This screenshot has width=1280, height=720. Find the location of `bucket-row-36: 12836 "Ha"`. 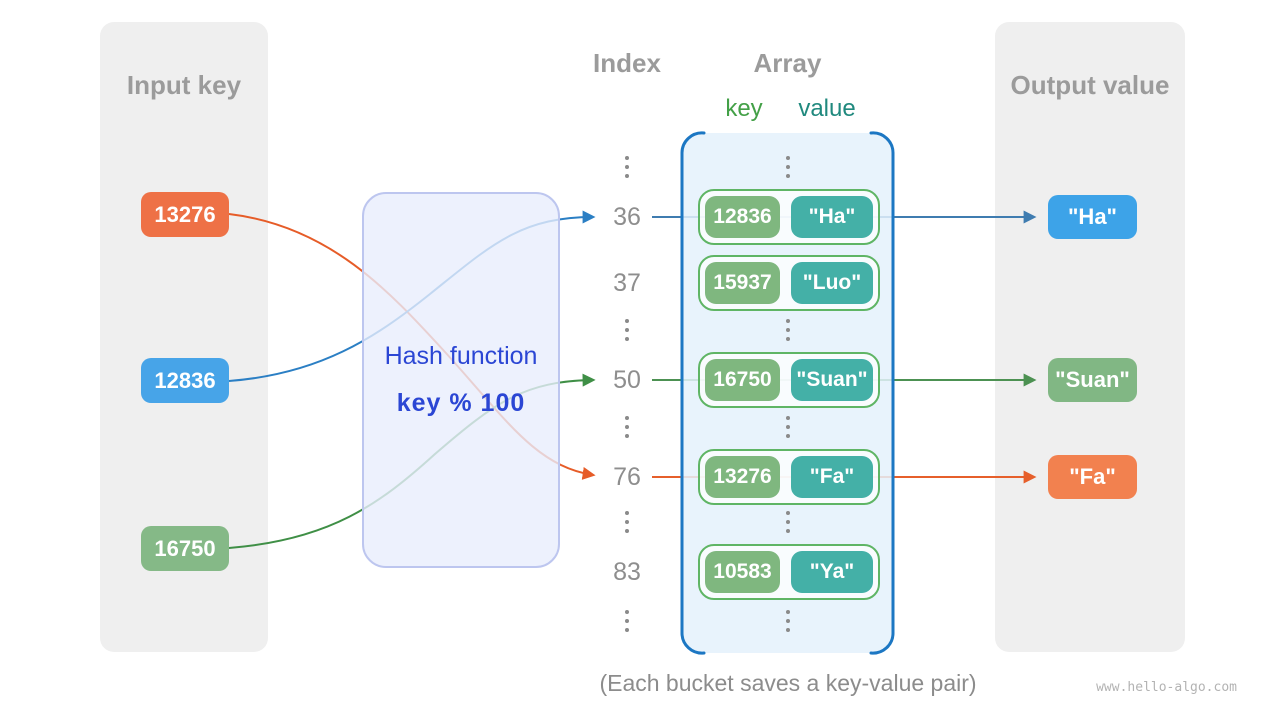

bucket-row-36: 12836 "Ha" is located at coordinates (789, 217).